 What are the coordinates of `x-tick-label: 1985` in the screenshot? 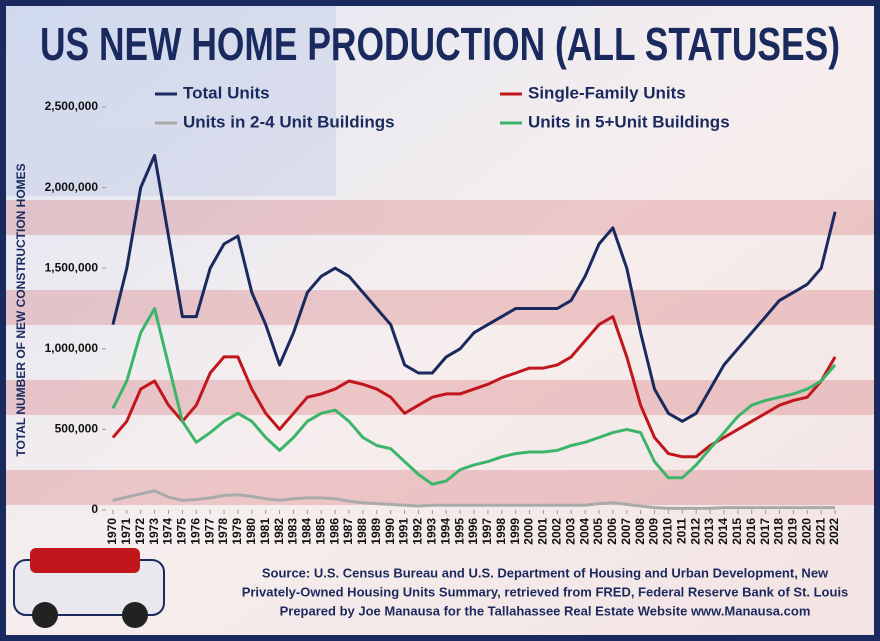 It's located at (320, 531).